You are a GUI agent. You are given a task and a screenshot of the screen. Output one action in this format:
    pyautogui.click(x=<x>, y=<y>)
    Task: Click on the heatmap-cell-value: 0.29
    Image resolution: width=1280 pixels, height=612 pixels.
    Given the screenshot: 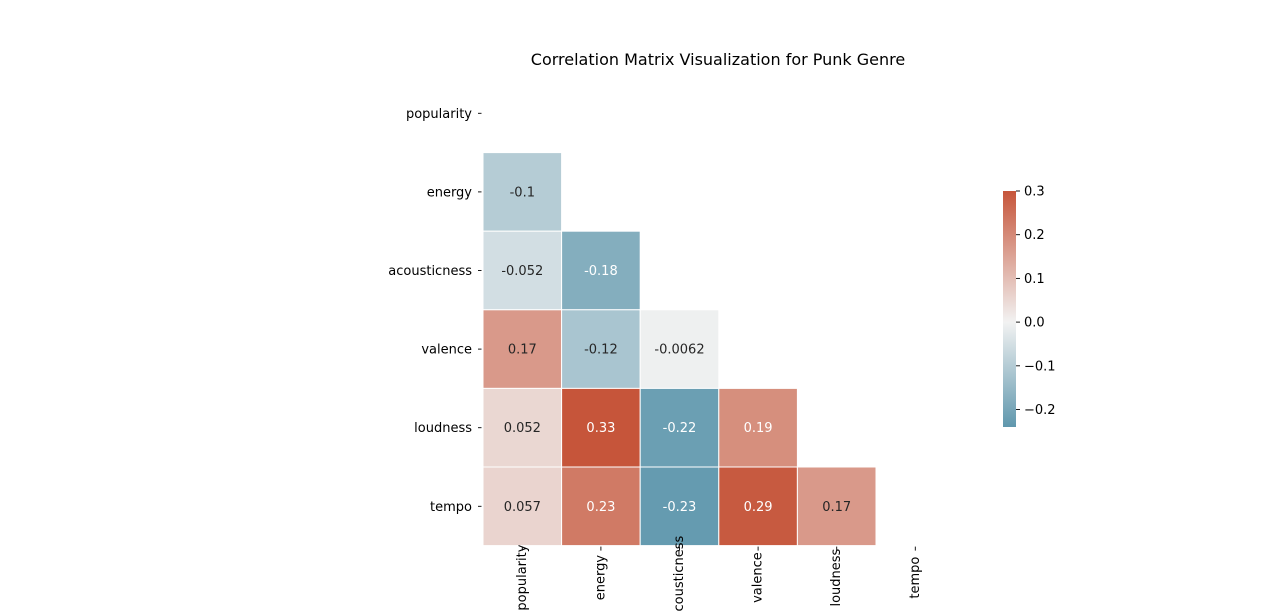 What is the action you would take?
    pyautogui.click(x=758, y=507)
    